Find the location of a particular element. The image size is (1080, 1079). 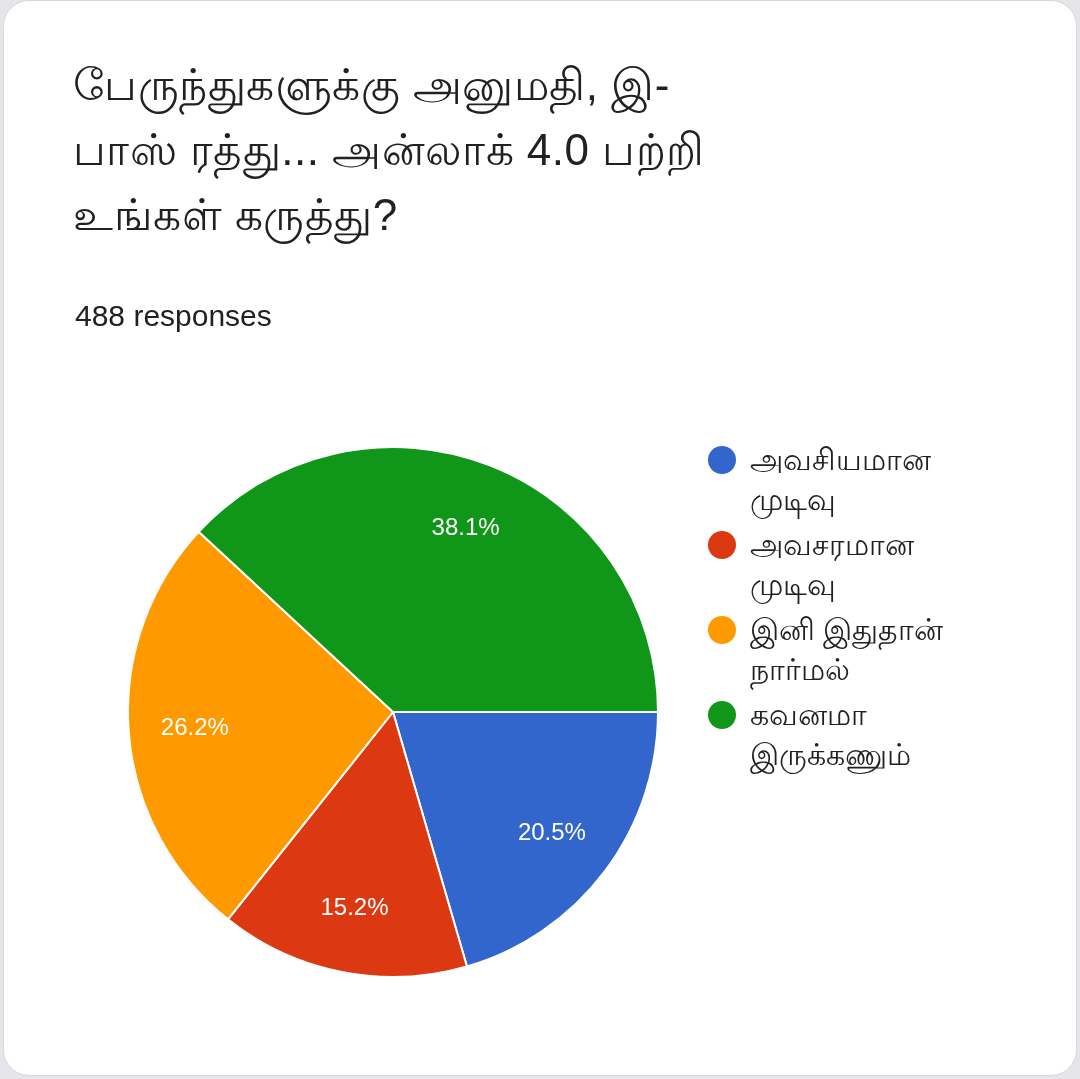

data-label: 38.1% is located at coordinates (465, 527).